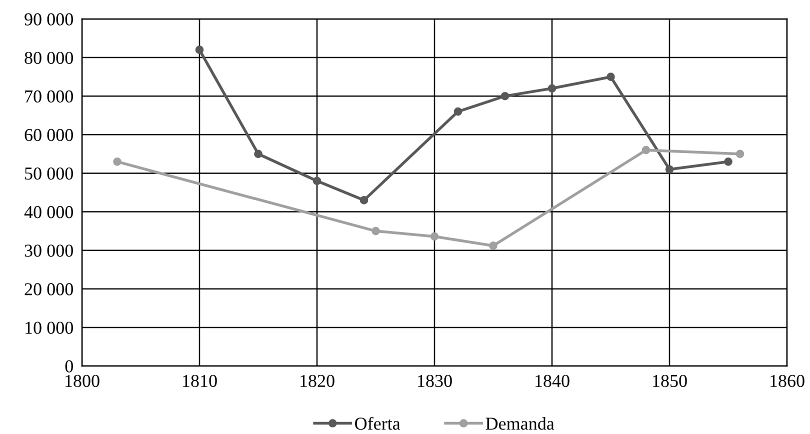 Image resolution: width=810 pixels, height=434 pixels. Describe the element at coordinates (49, 173) in the screenshot. I see `y-tick-label: 50 000` at that location.